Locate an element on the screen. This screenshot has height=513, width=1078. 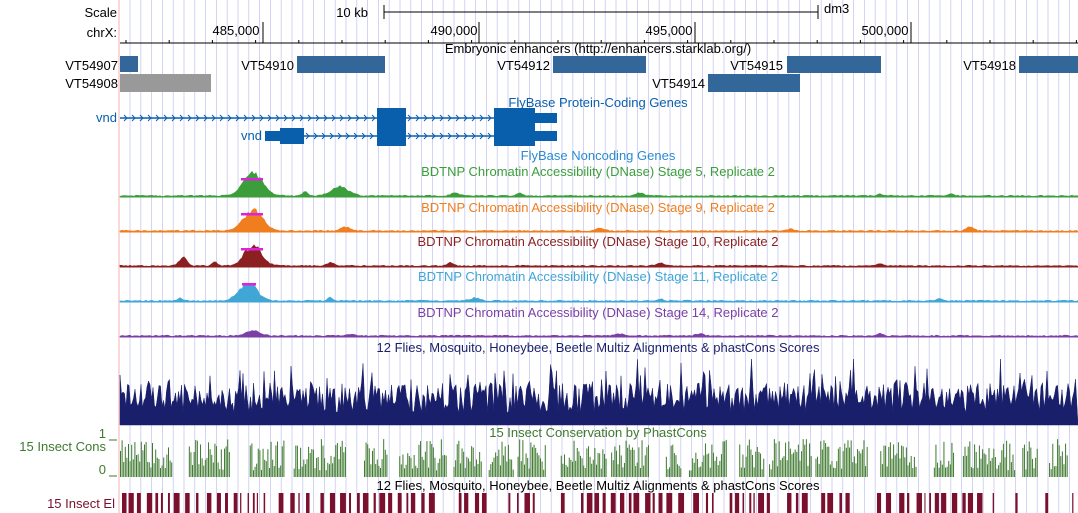
enhancer-VT54908: VT54908 is located at coordinates (138, 83).